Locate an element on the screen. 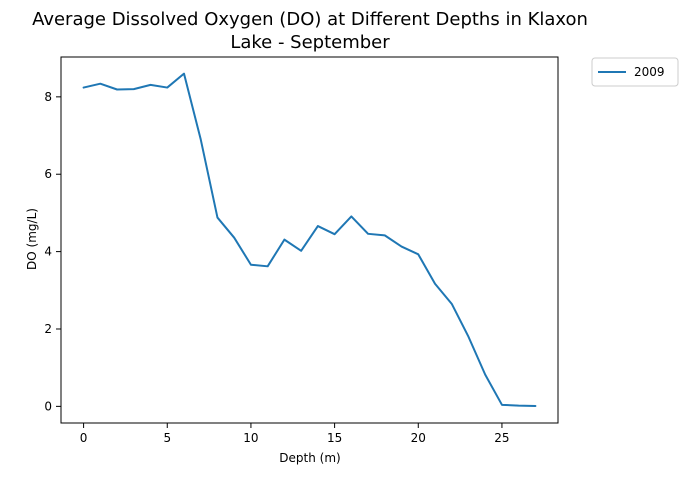 The image size is (685, 479). x-tick-label: 25 is located at coordinates (501, 438).